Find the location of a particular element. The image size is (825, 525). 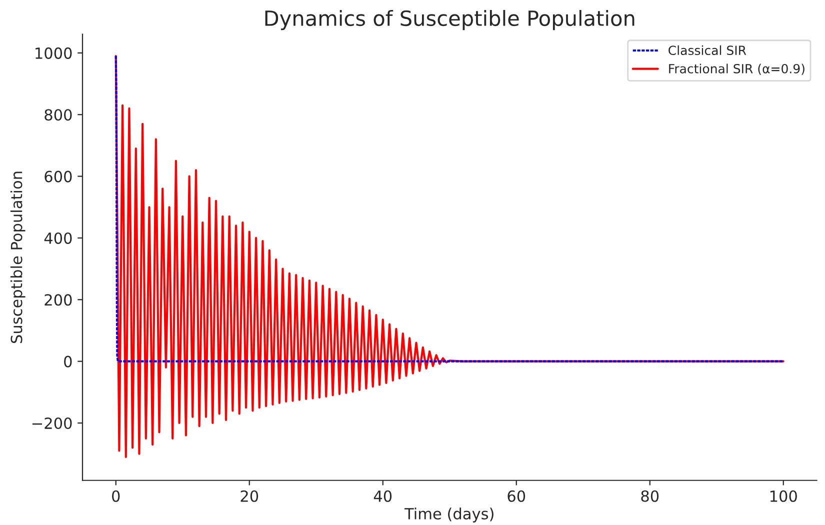

x-tick-label: 100 is located at coordinates (783, 496).